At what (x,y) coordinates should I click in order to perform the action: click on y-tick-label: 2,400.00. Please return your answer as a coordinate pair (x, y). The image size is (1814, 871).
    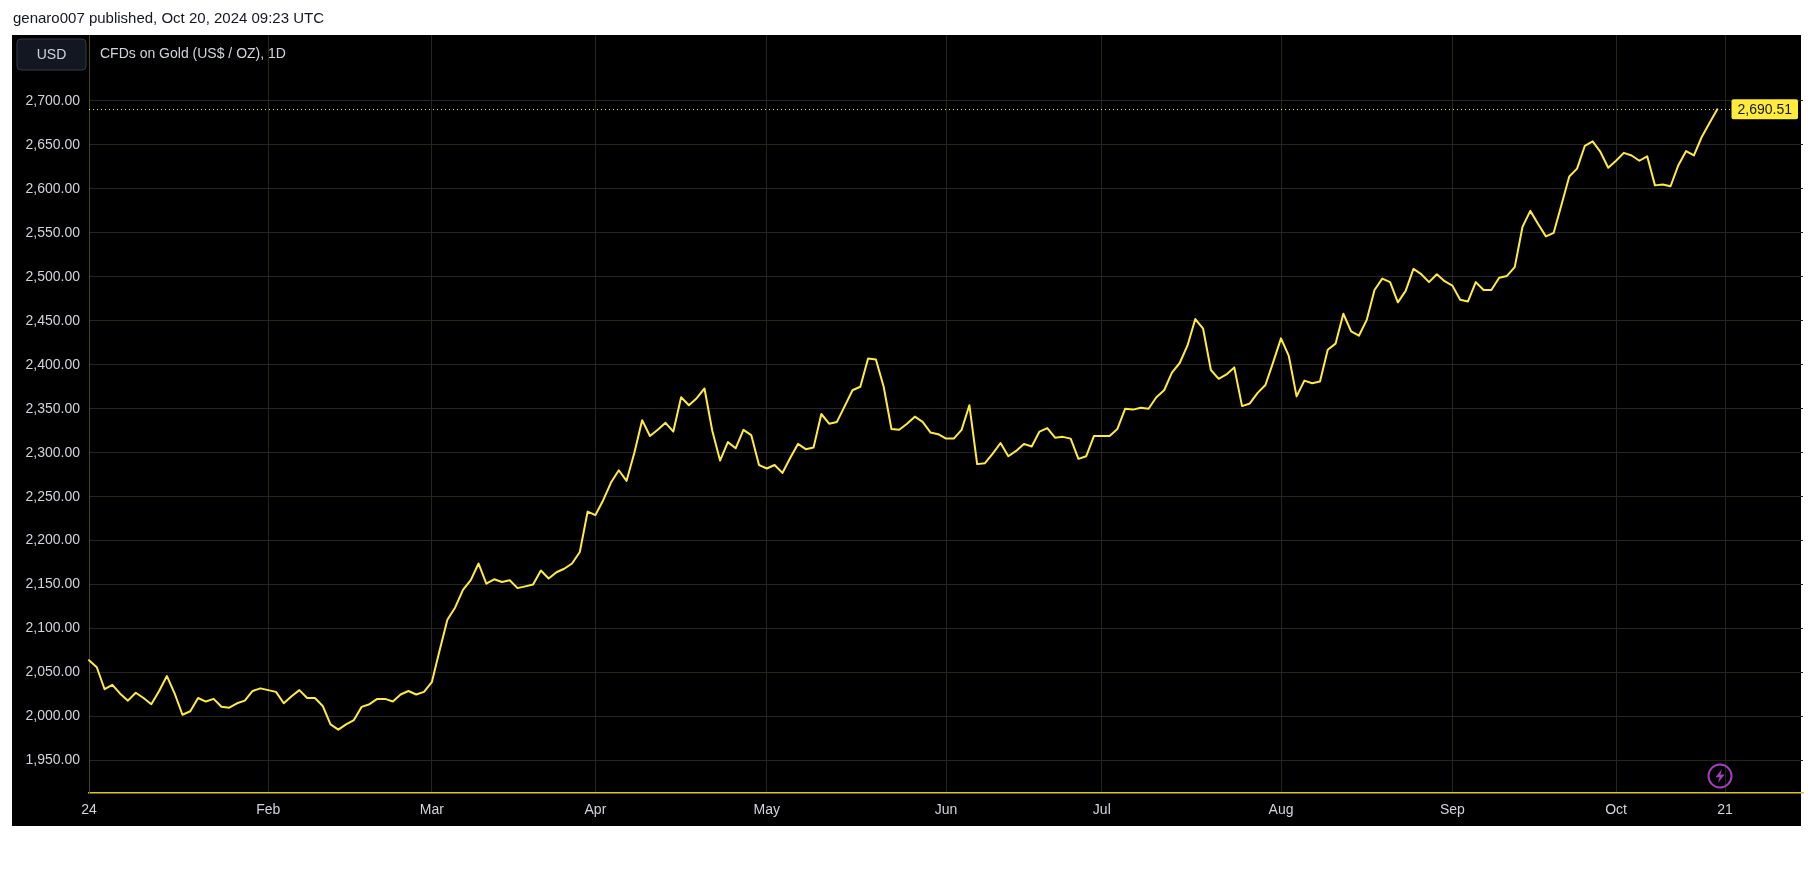
    Looking at the image, I should click on (53, 363).